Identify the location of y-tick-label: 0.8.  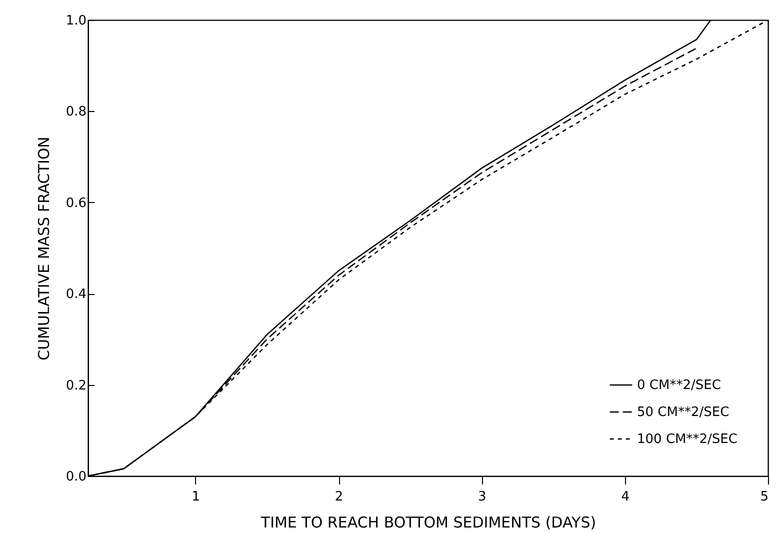
(76, 112).